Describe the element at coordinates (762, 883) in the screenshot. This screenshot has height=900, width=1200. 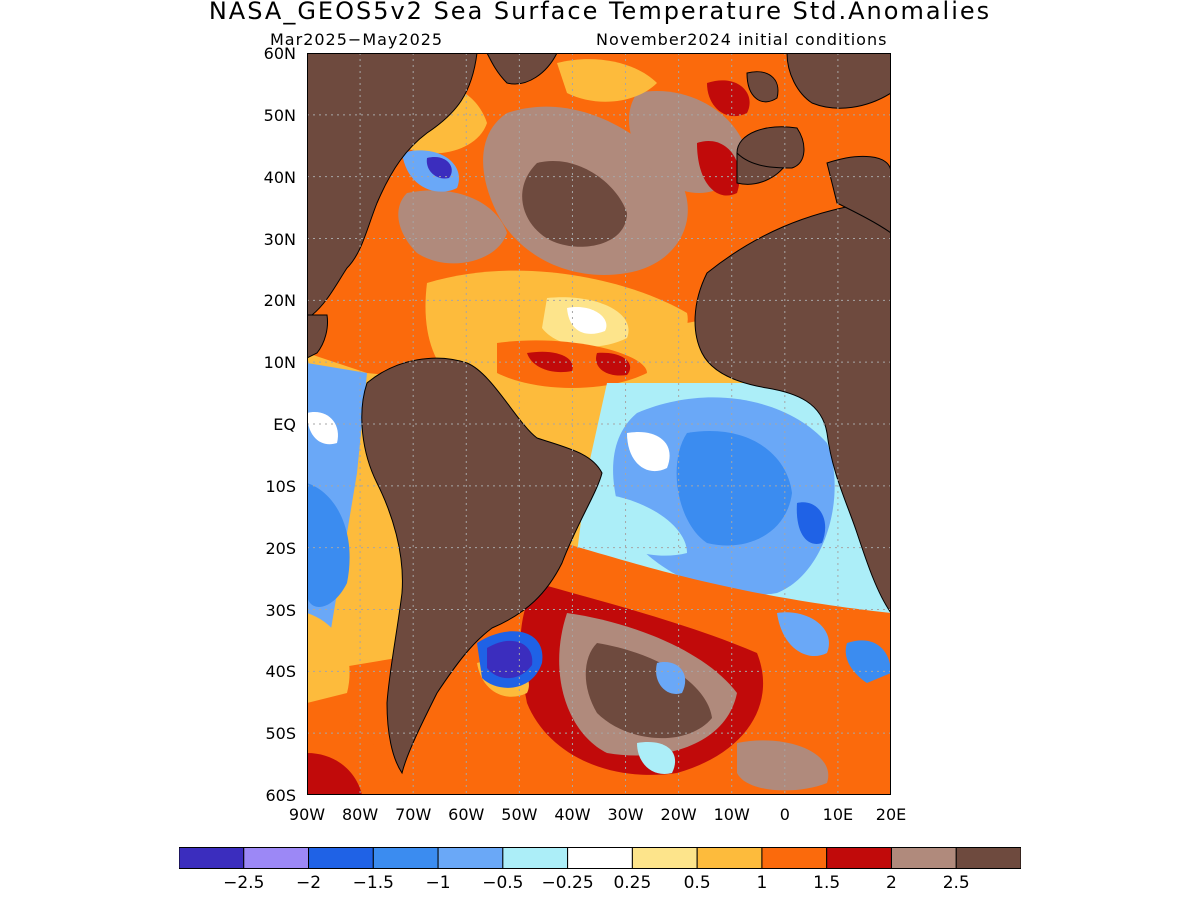
I see `colorbar-tick-label: 1` at that location.